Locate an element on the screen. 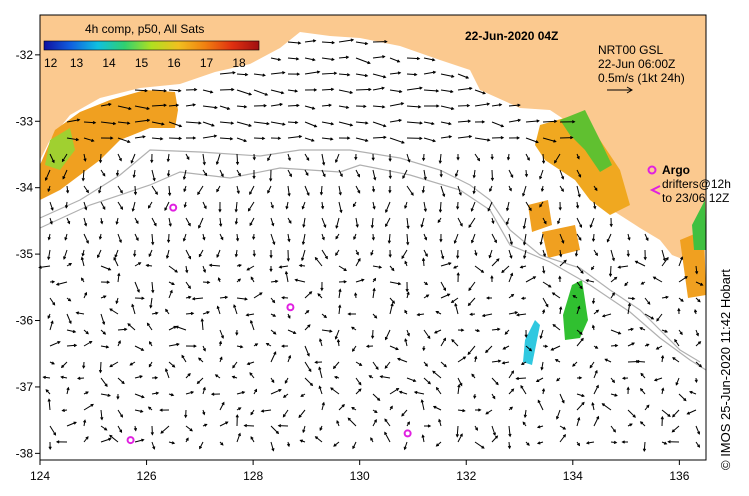 This screenshot has width=749, height=496. colorbar-tick-label: 18 is located at coordinates (239, 63).